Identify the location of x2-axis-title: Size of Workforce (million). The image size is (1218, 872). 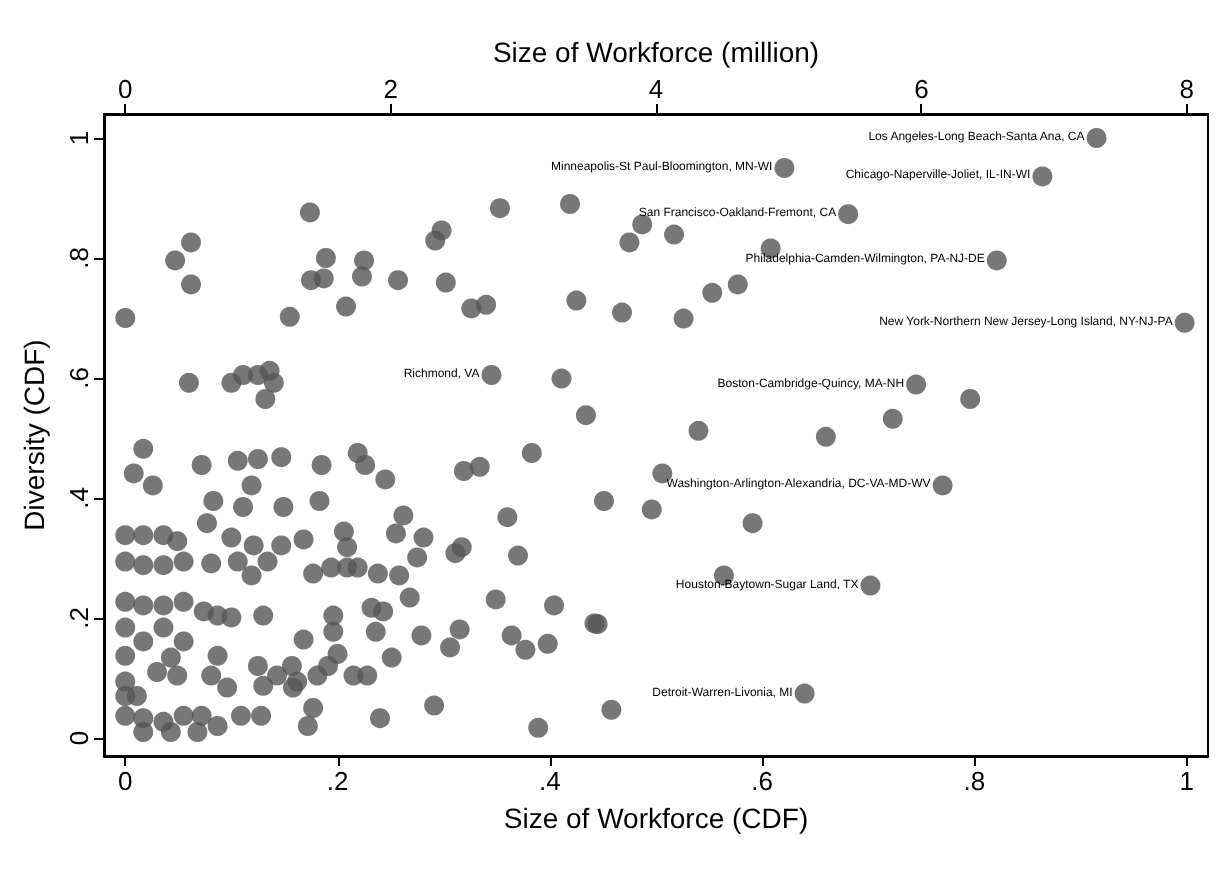
(656, 52).